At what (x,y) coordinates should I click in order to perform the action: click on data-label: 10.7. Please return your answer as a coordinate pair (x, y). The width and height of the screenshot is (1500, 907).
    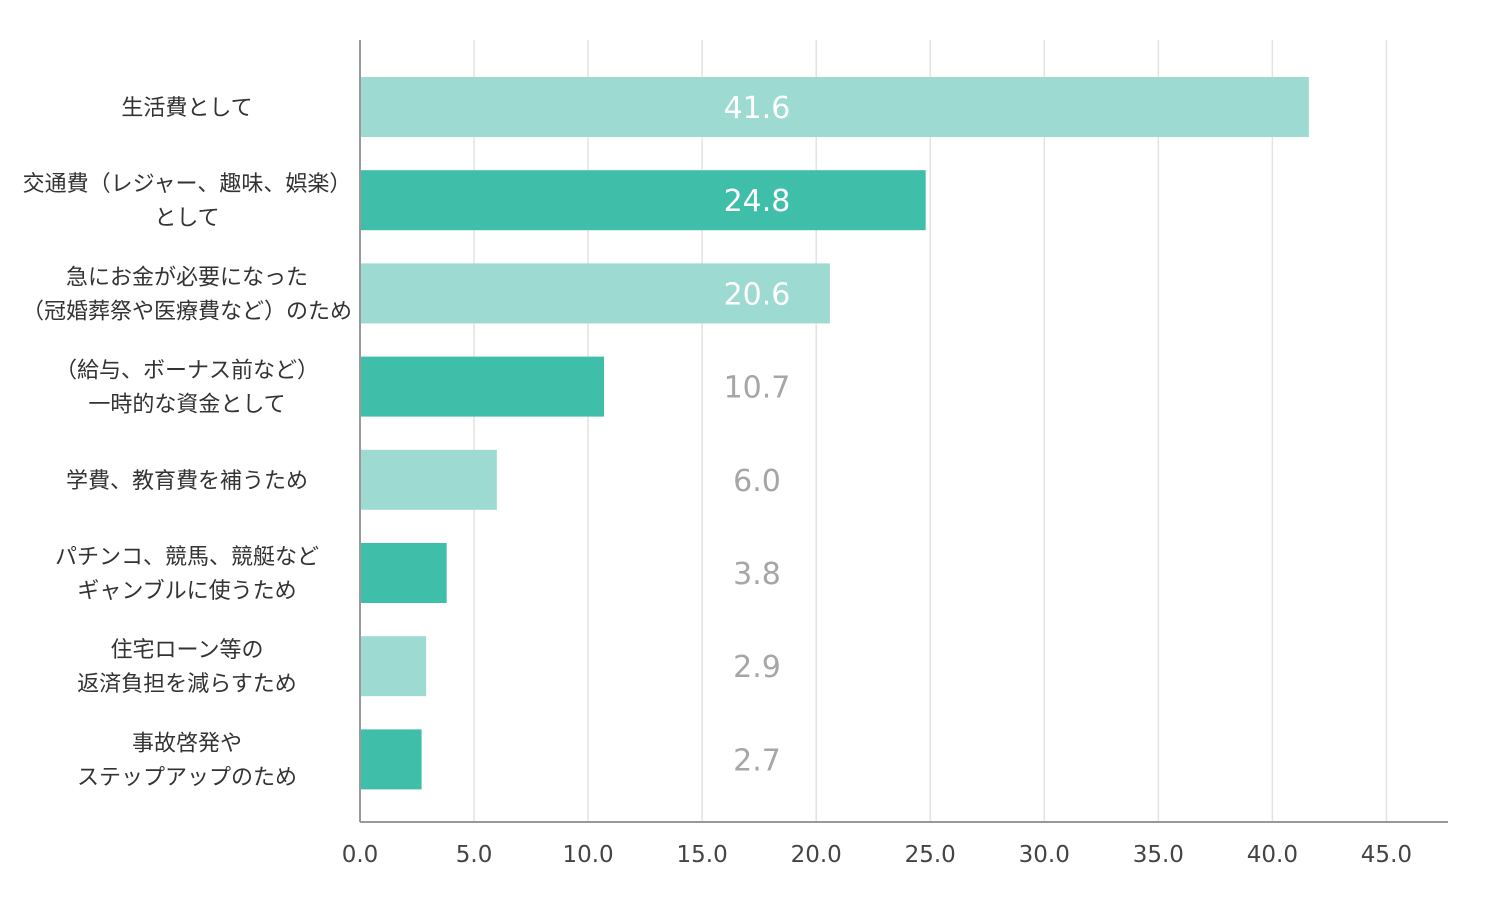
    Looking at the image, I should click on (757, 388).